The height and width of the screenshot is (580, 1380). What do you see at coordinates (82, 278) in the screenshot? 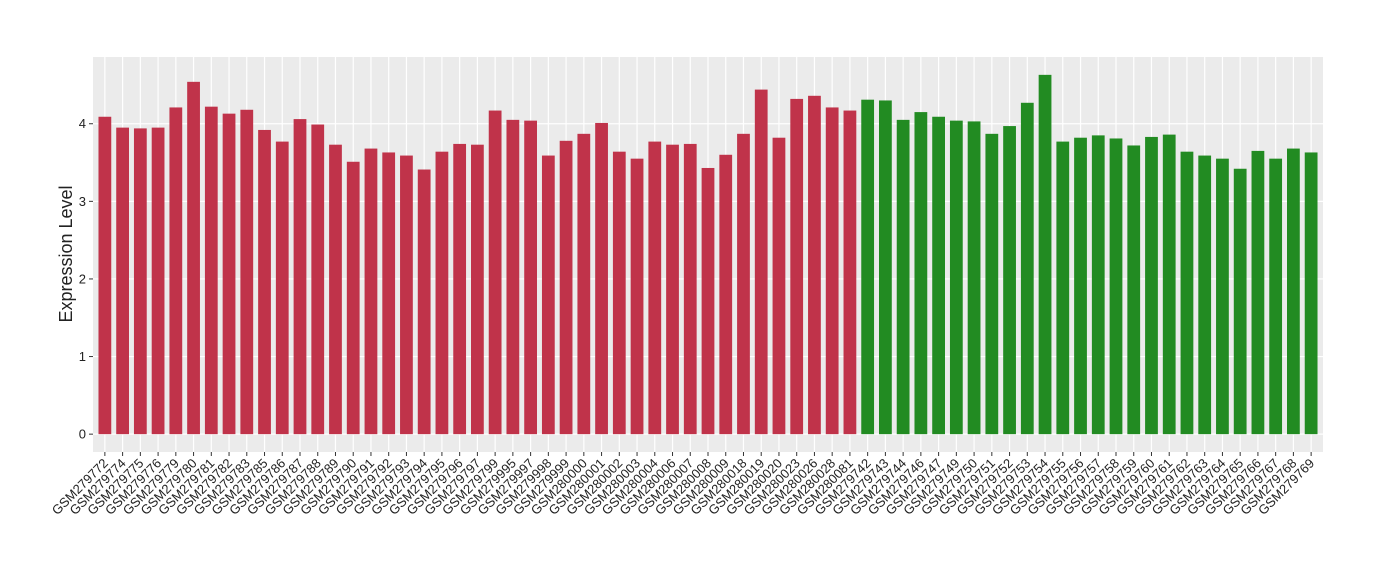
I see `y-tick-label: 2` at bounding box center [82, 278].